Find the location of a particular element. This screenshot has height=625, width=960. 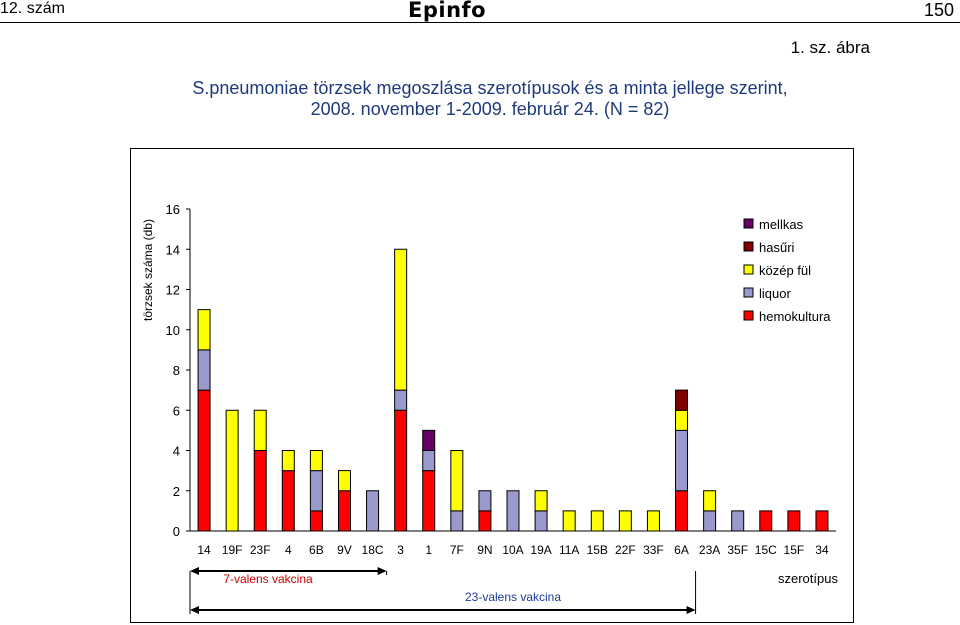

y-axis-title: törzsek száma (db) is located at coordinates (148, 270).